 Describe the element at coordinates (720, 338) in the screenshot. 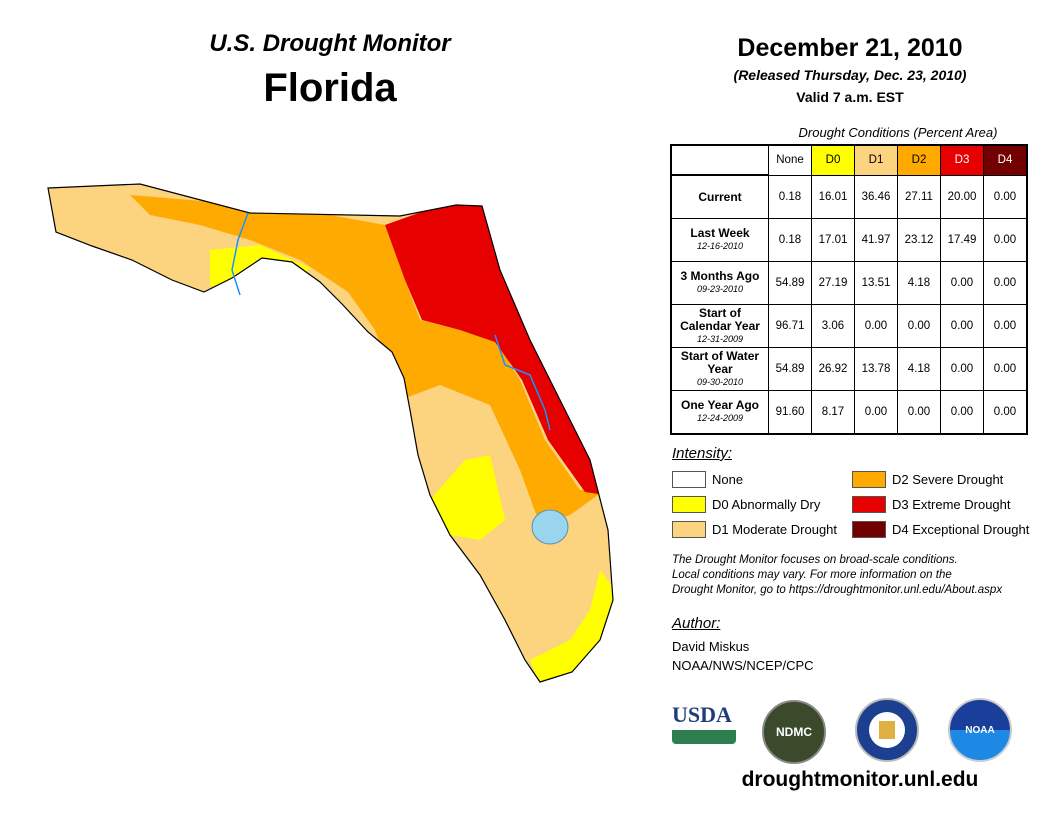

I see `row-date: 12-31-2009` at that location.